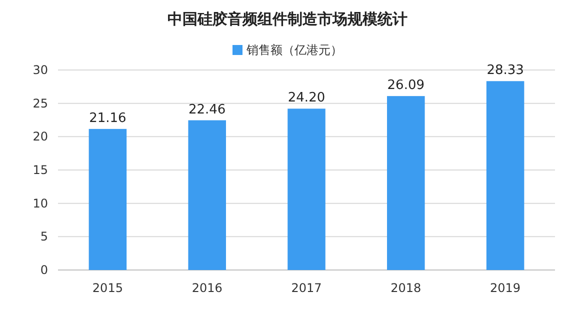  What do you see at coordinates (40, 103) in the screenshot?
I see `y-tick-label: 25` at bounding box center [40, 103].